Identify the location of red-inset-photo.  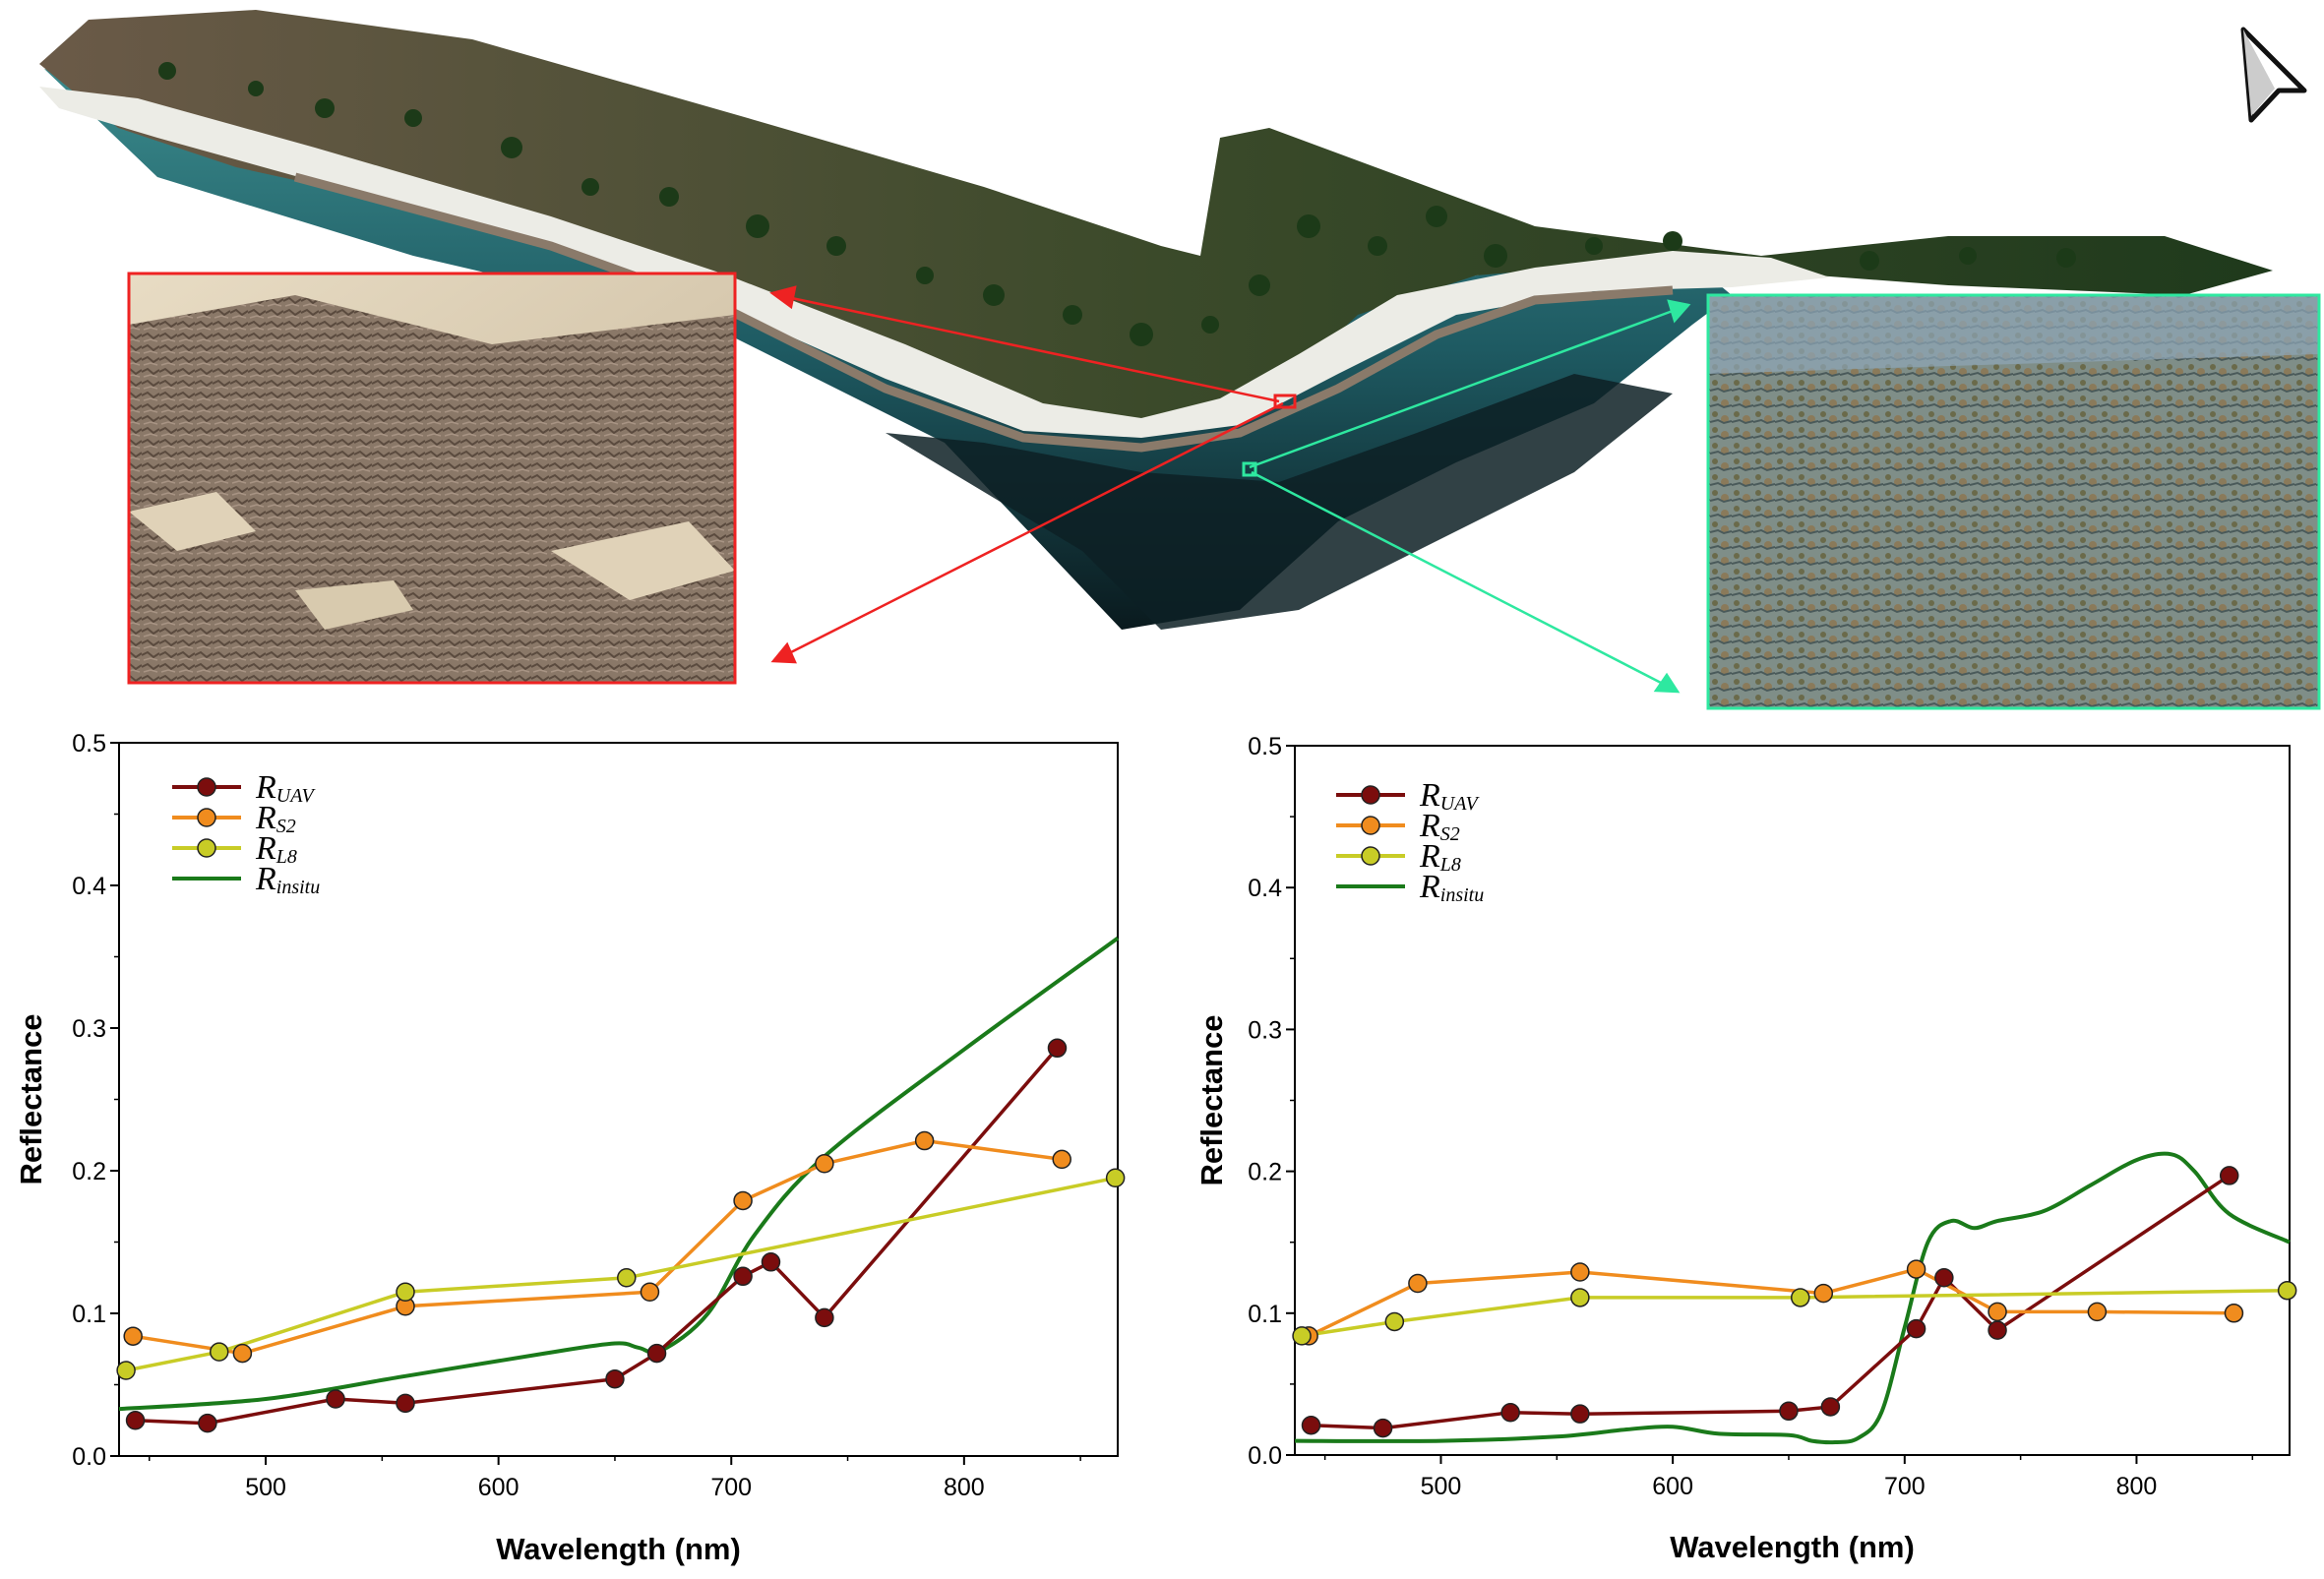
(432, 478).